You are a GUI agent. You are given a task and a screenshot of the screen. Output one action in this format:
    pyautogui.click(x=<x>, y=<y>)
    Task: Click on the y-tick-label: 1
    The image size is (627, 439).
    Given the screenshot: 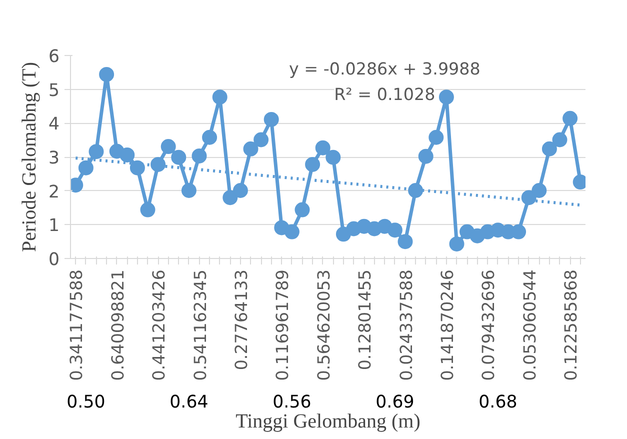 What is the action you would take?
    pyautogui.click(x=54, y=226)
    